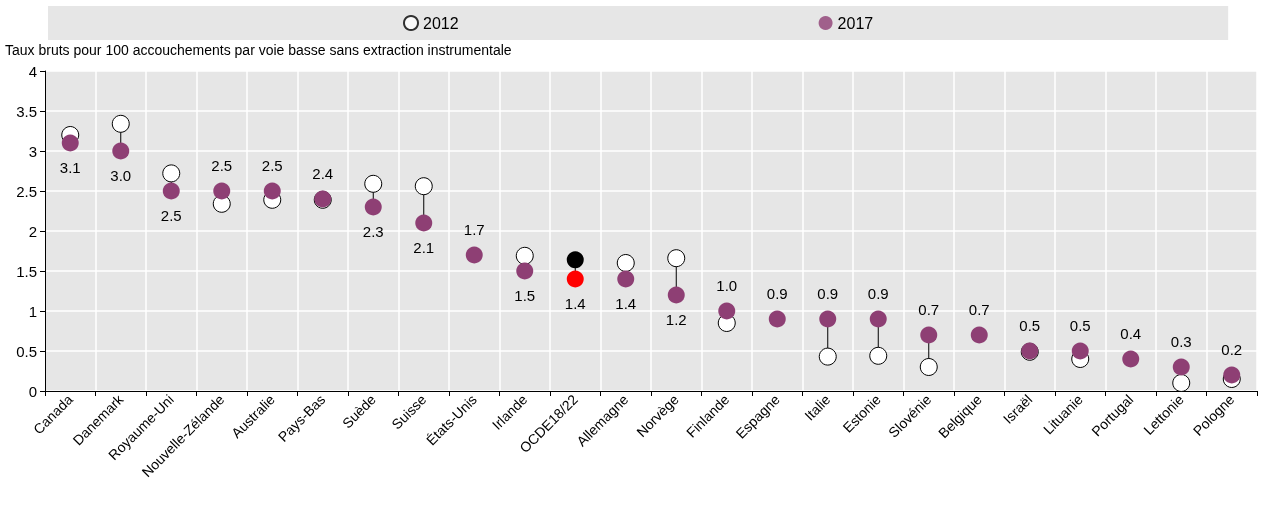  What do you see at coordinates (424, 247) in the screenshot?
I see `data-label: 2.1` at bounding box center [424, 247].